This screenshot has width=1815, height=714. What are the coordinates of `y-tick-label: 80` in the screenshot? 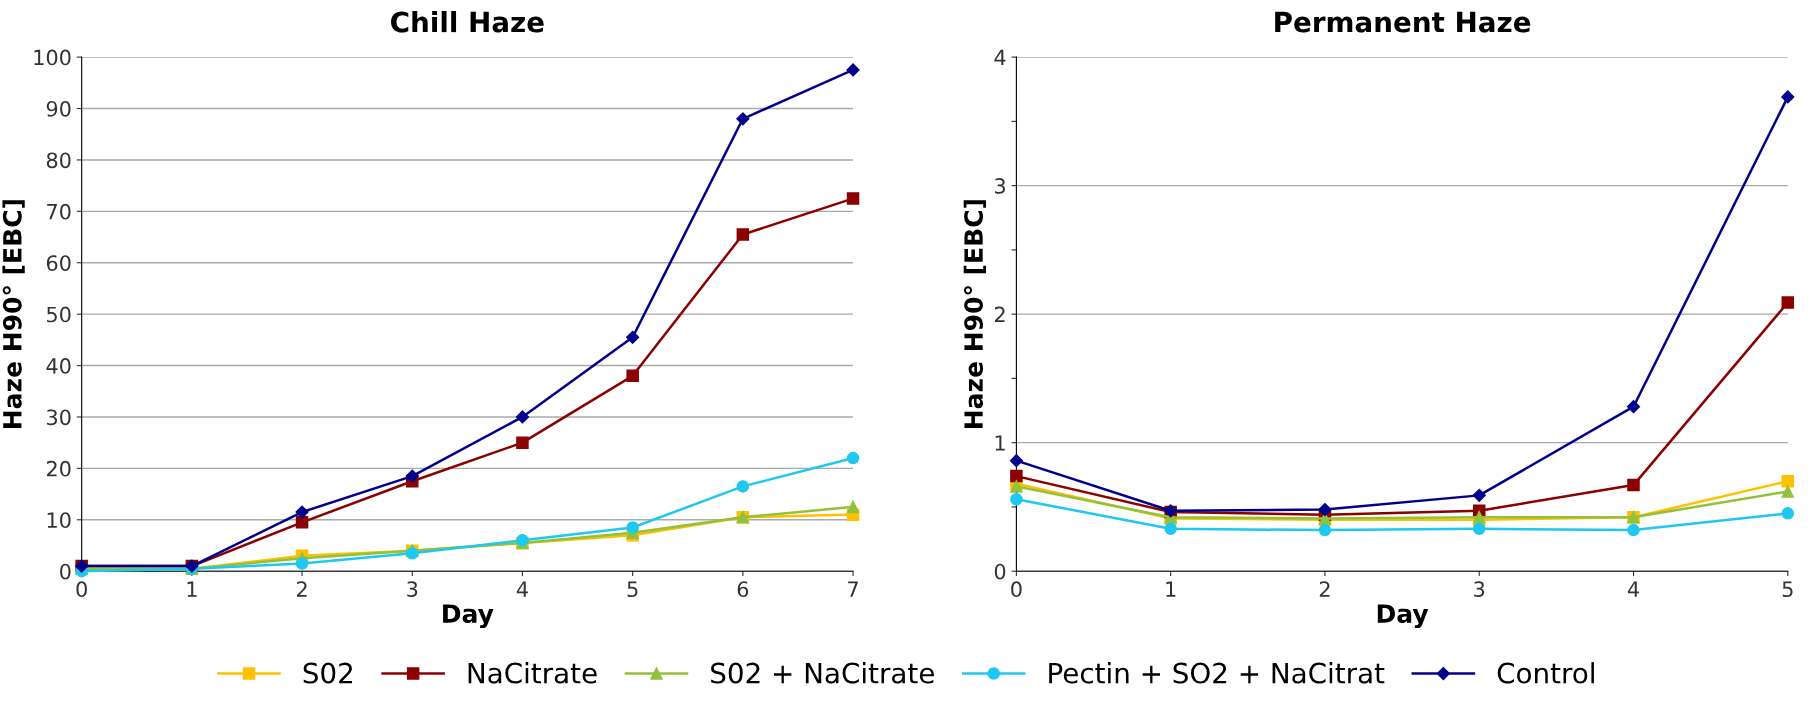 It's located at (58, 160).